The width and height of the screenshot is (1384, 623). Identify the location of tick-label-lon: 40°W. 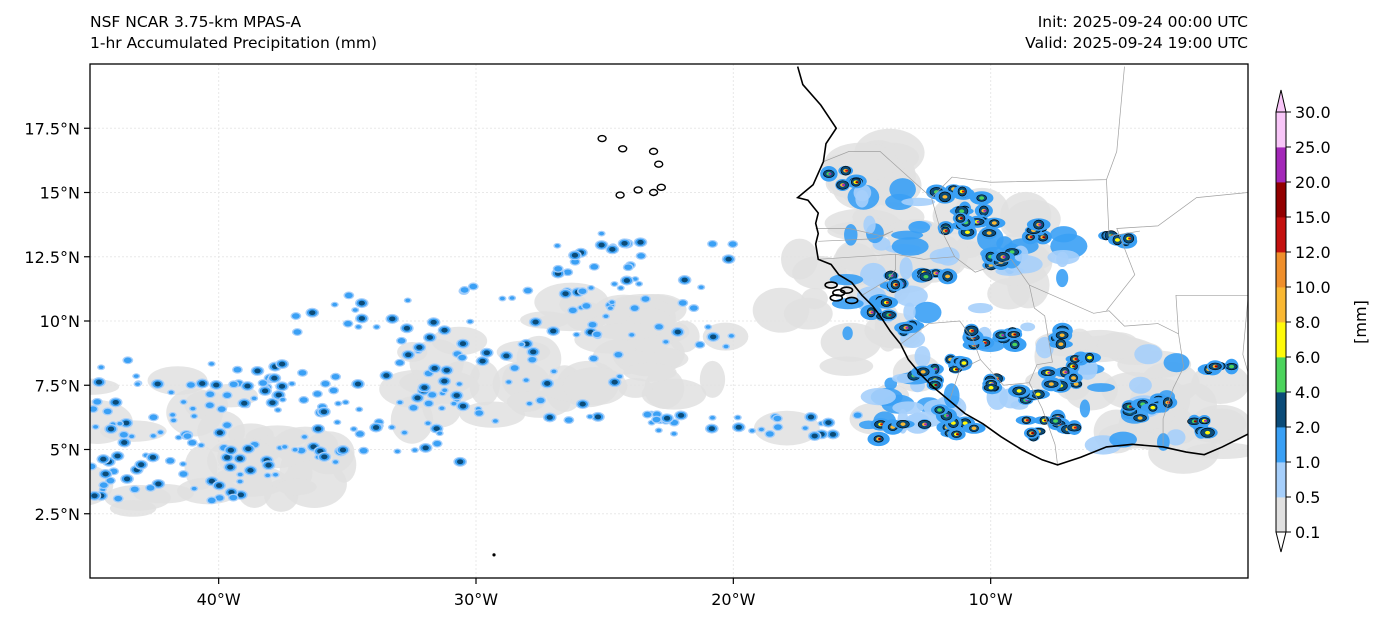
(219, 599).